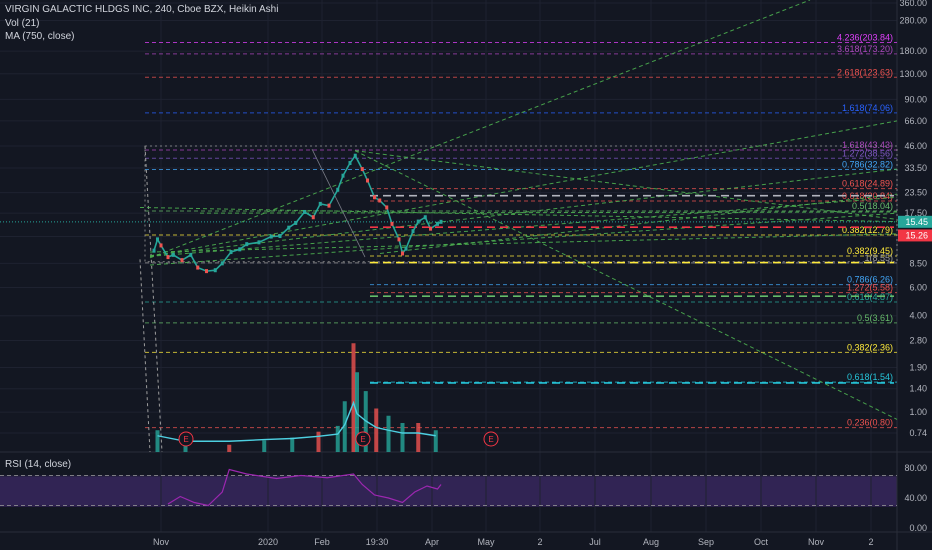 The image size is (932, 550). Describe the element at coordinates (918, 341) in the screenshot. I see `price-tick-label: 2.80` at that location.